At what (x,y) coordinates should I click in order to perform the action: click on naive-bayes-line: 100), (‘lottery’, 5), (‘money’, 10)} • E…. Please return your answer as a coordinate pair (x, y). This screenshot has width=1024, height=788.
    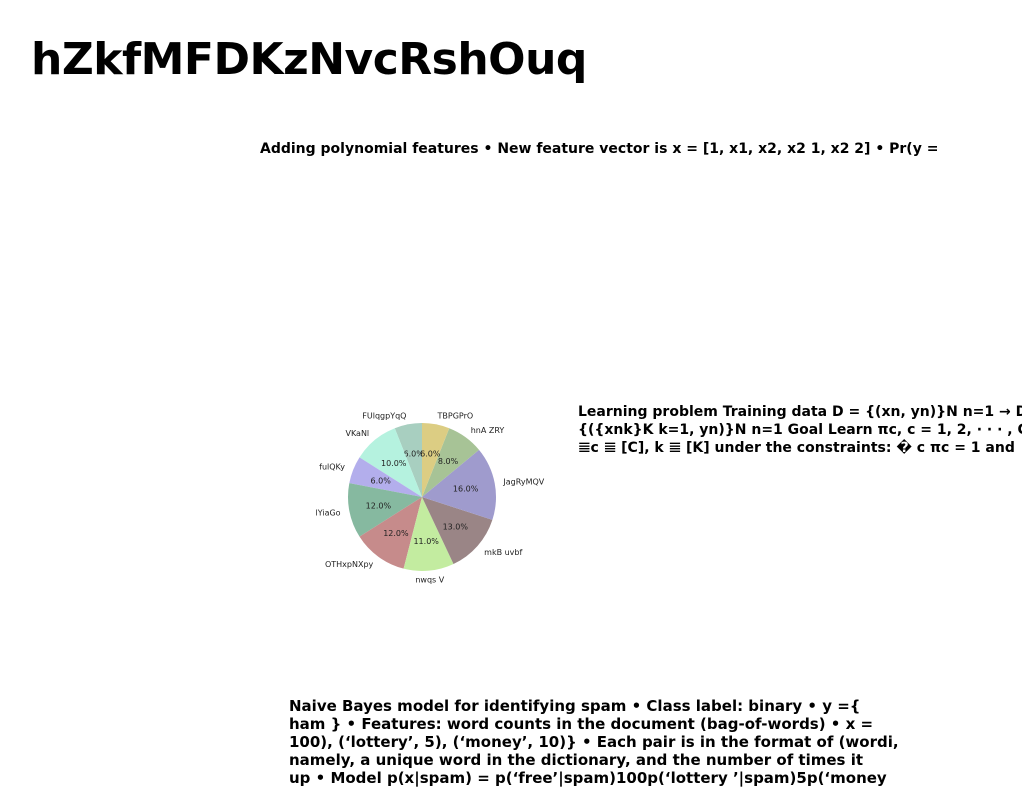
    Looking at the image, I should click on (594, 742).